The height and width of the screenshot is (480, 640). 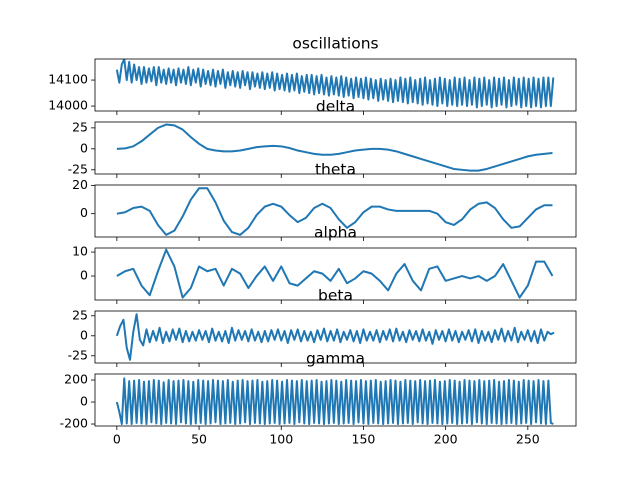 I want to click on subplot-title: theta, so click(x=335, y=170).